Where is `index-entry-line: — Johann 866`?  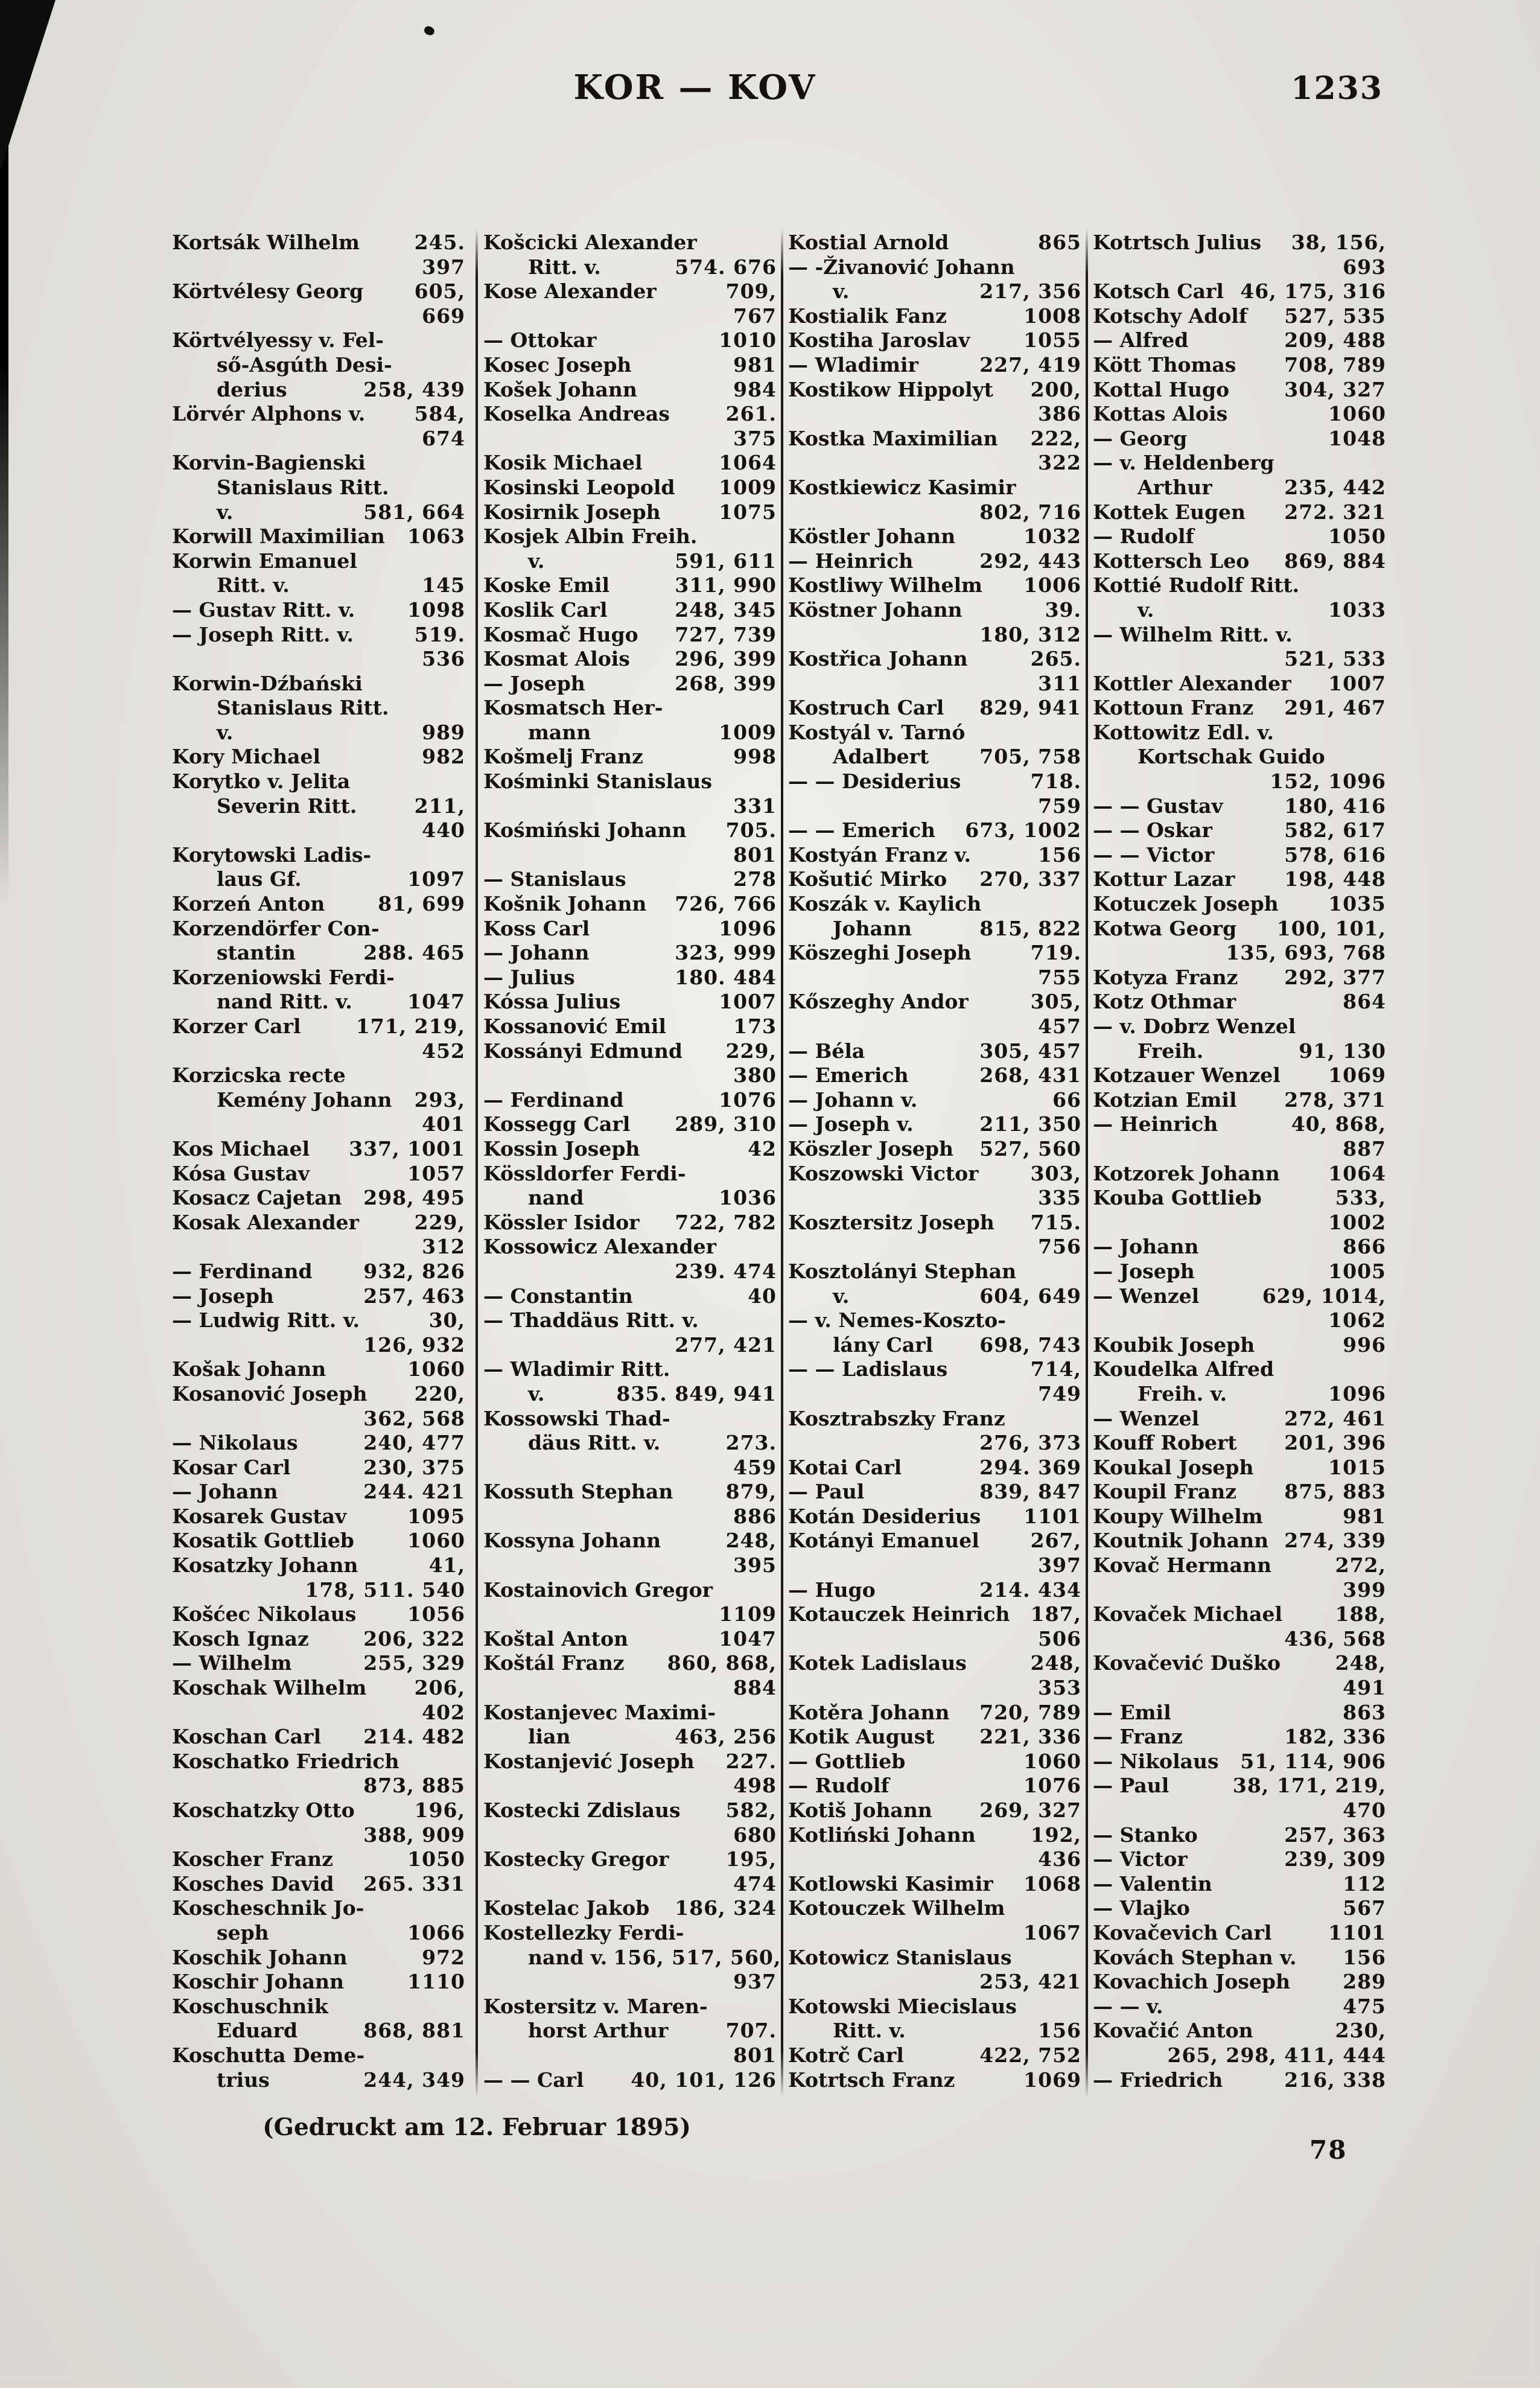 index-entry-line: — Johann 866 is located at coordinates (1239, 1247).